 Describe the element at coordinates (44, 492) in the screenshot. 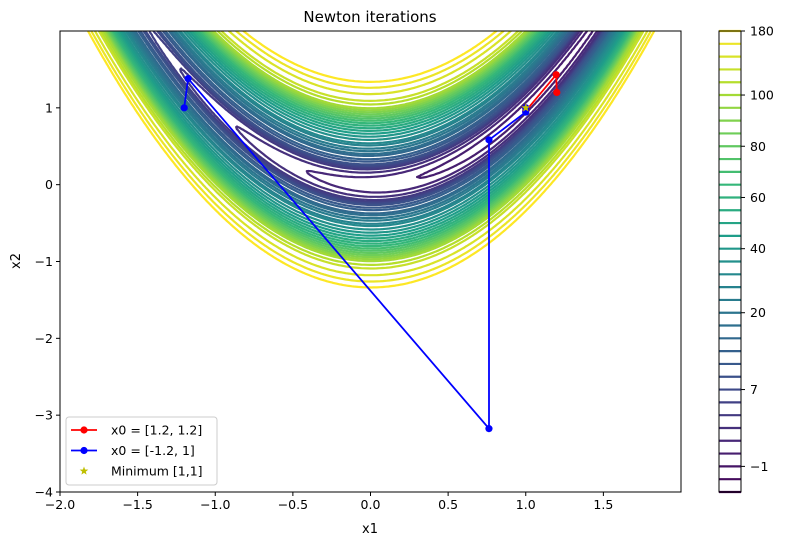

I see `y-tick-label: −4` at that location.